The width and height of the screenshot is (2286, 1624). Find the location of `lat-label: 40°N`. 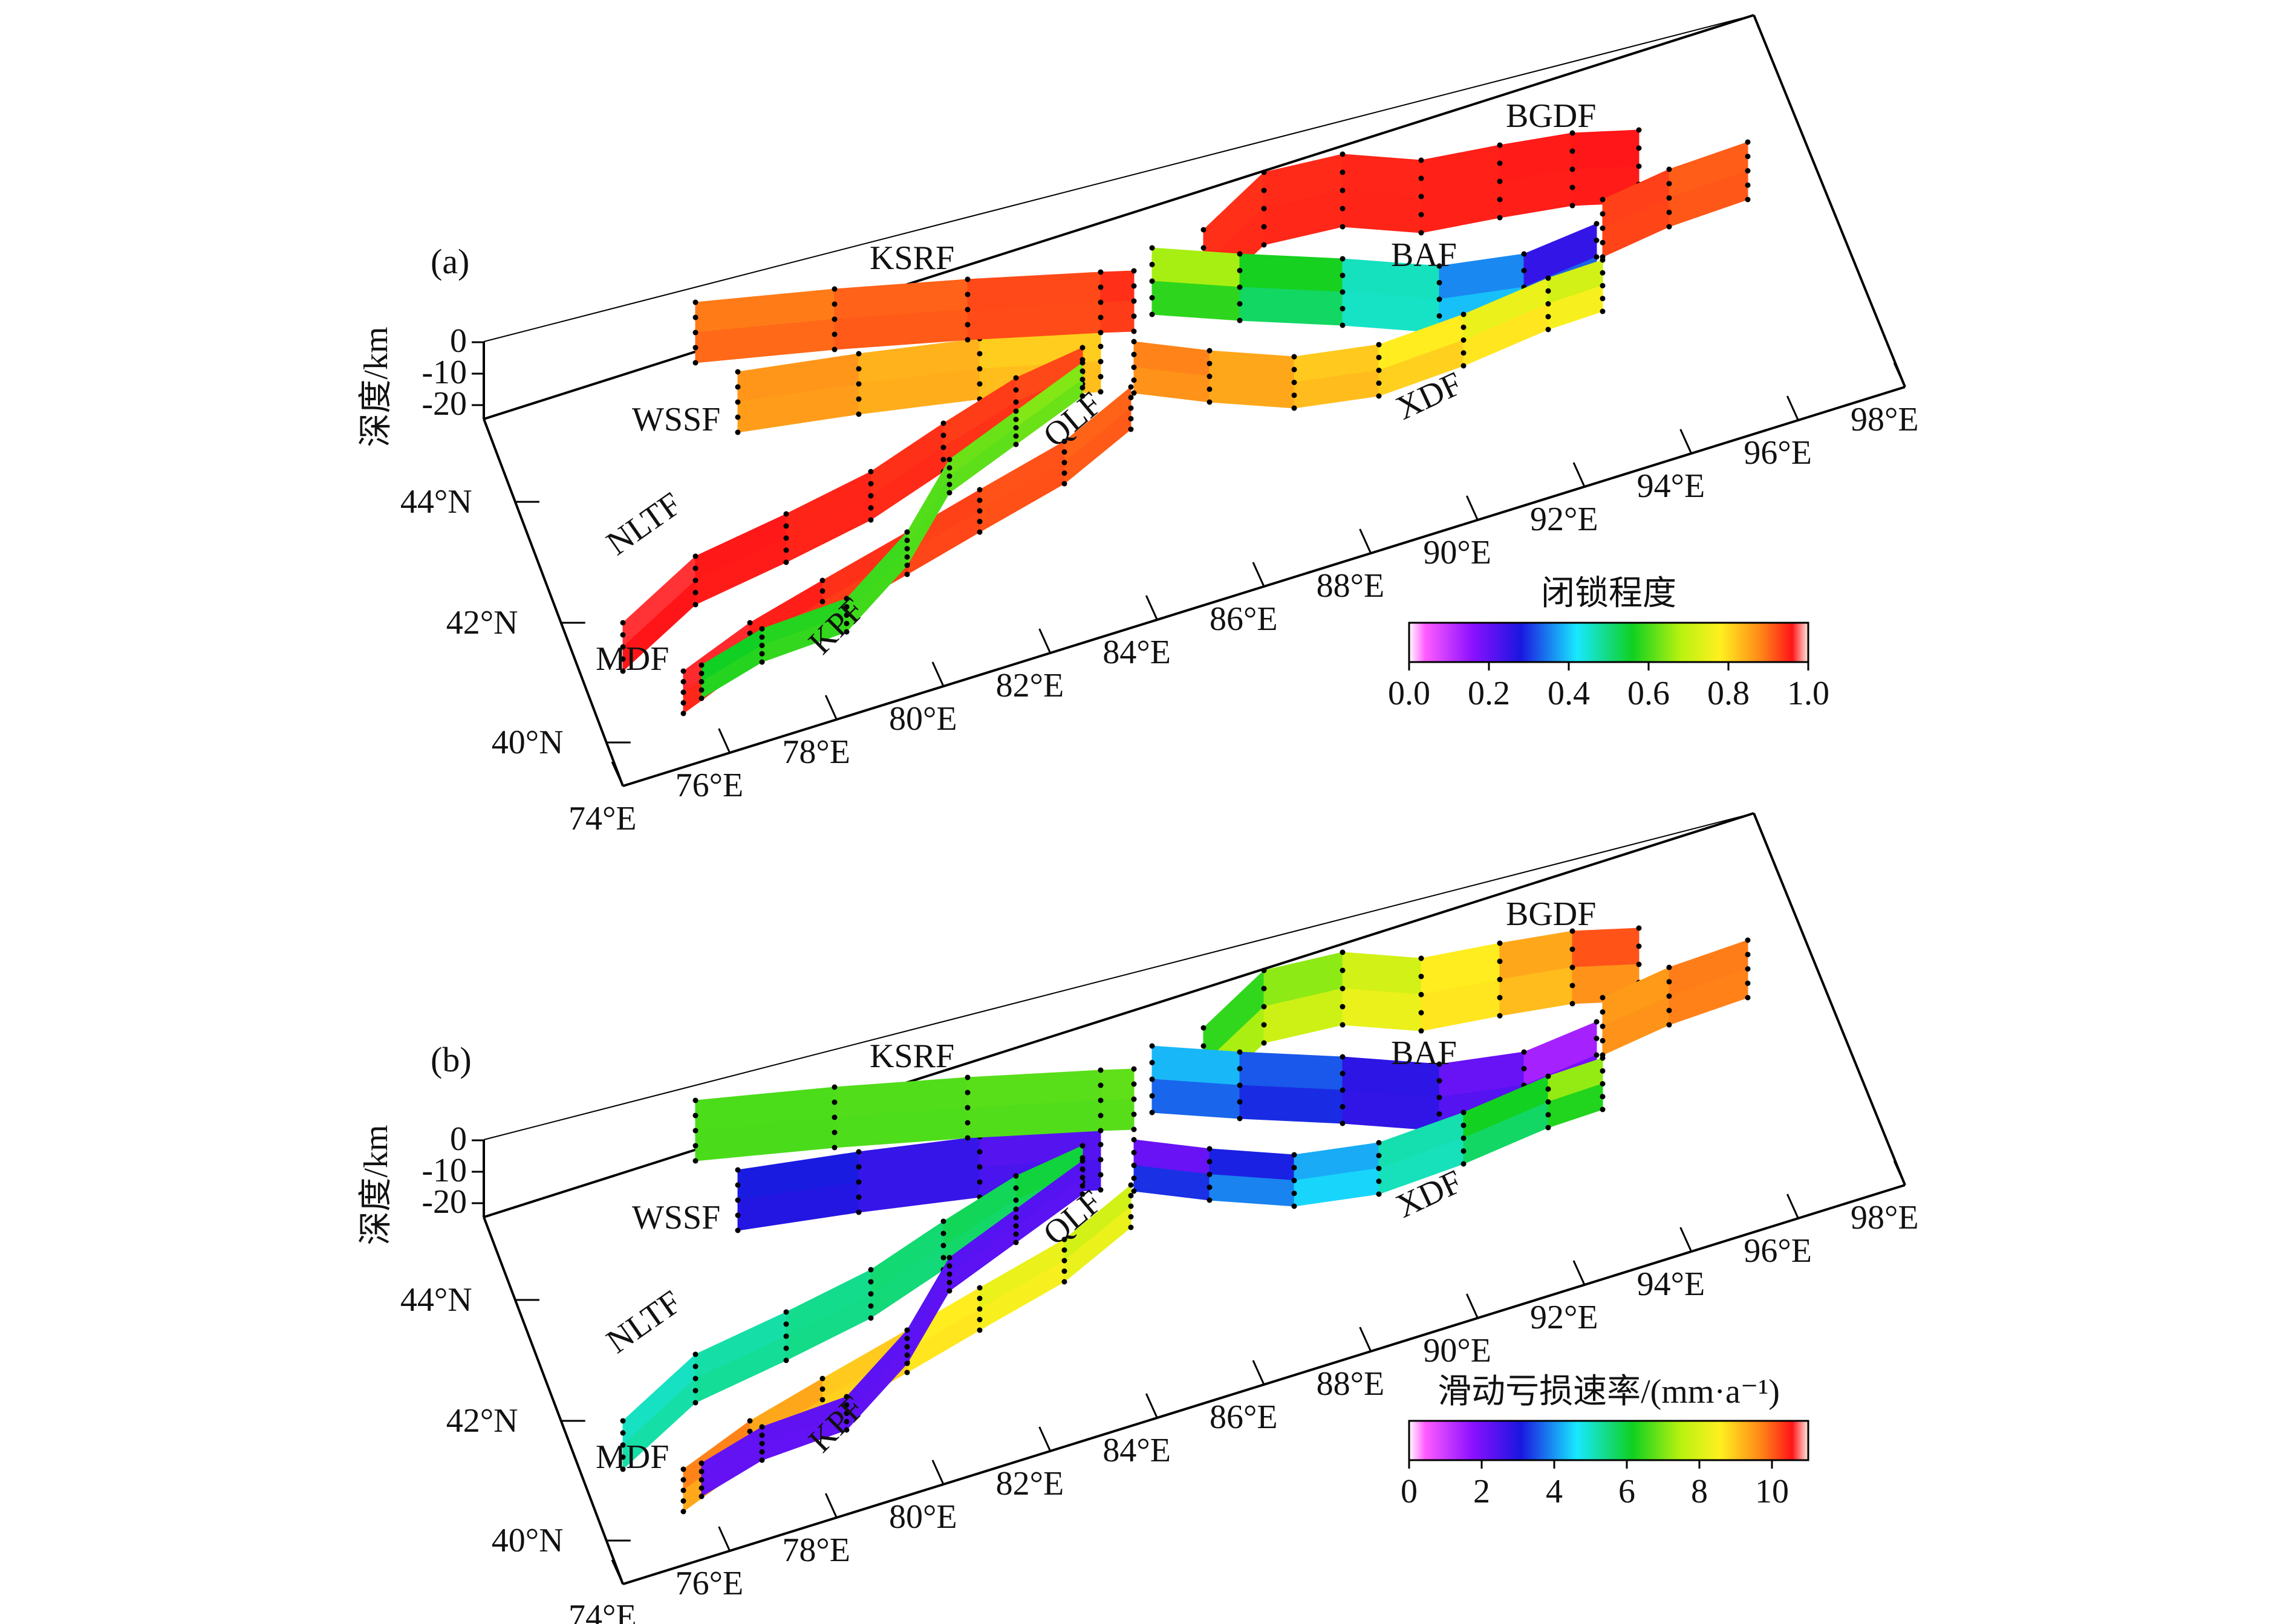

lat-label: 40°N is located at coordinates (528, 742).